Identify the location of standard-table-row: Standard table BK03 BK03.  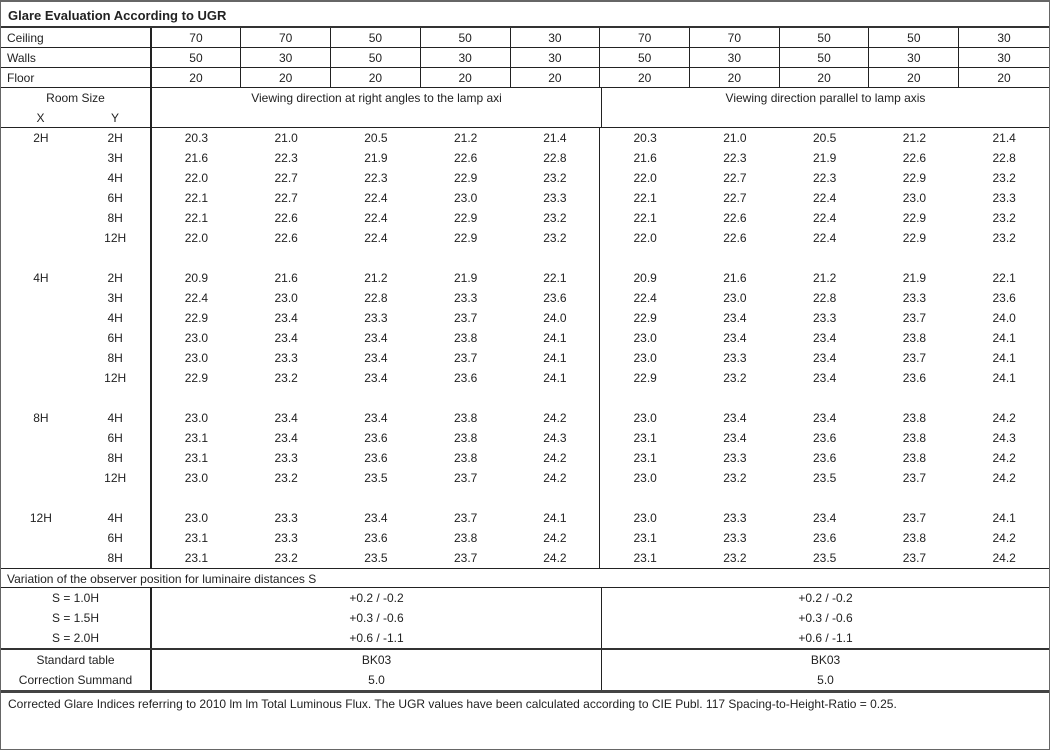
(525, 660).